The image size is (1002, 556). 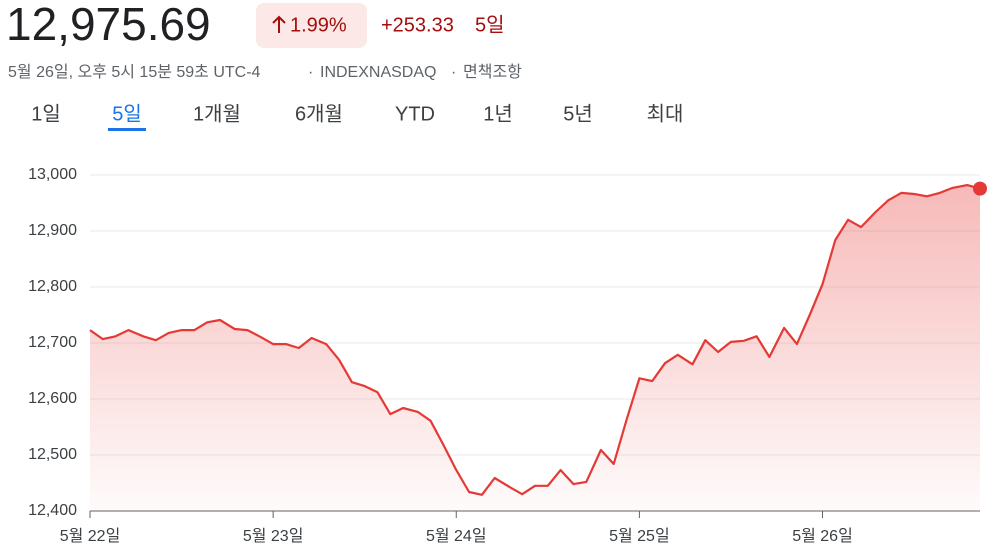 What do you see at coordinates (492, 72) in the screenshot?
I see `disclaimer-link: 면책조항` at bounding box center [492, 72].